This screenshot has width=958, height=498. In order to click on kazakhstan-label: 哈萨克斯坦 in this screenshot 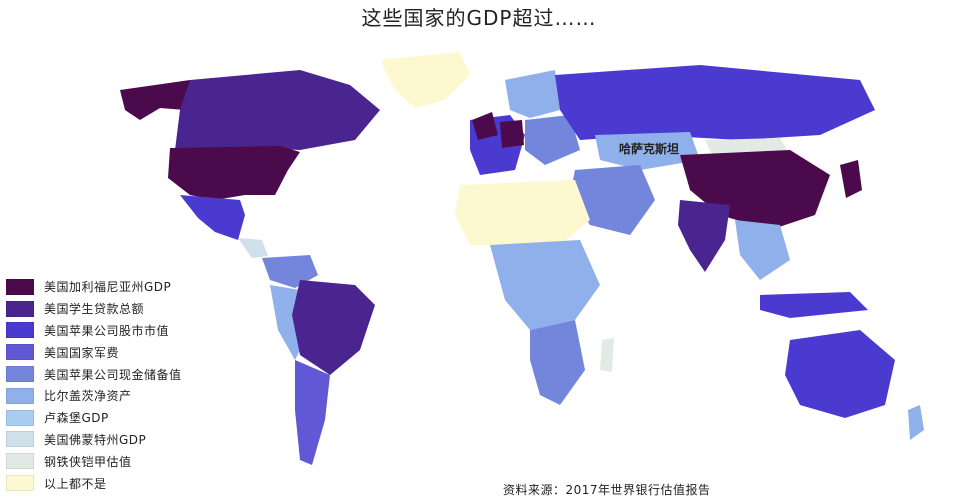, I will do `click(649, 149)`.